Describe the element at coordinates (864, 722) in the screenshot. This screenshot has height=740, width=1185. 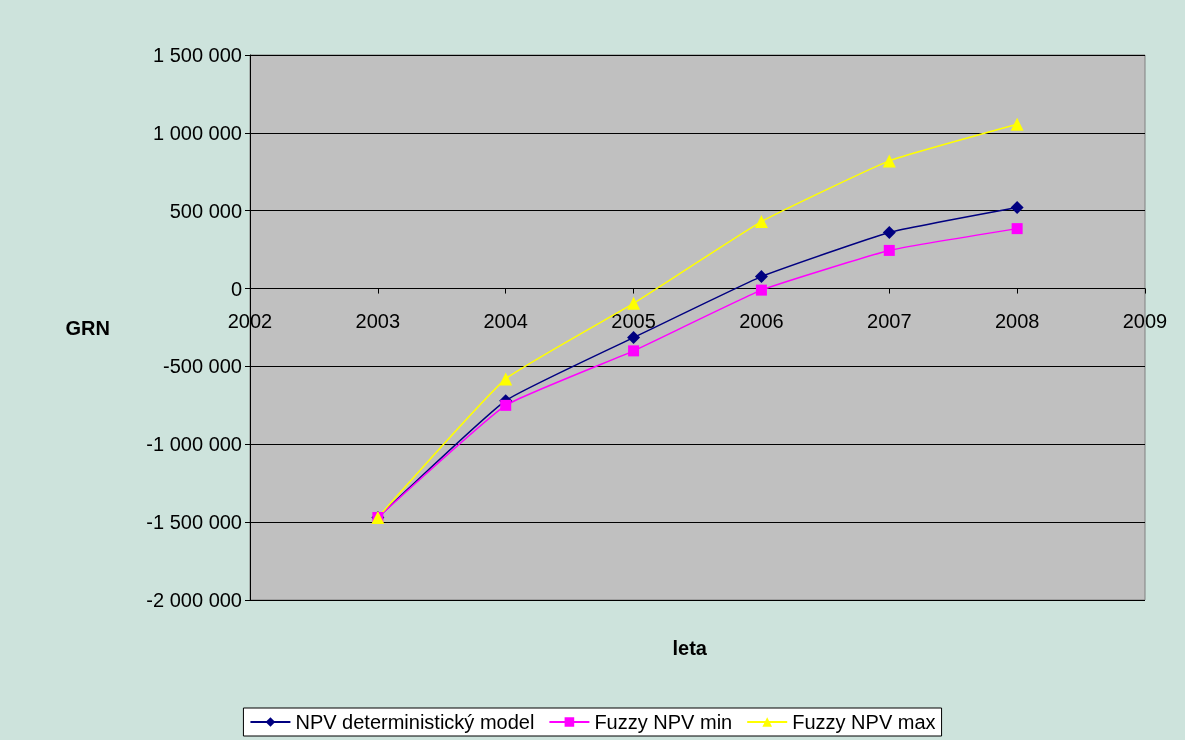
I see `legend-label: Fuzzy NPV max` at that location.